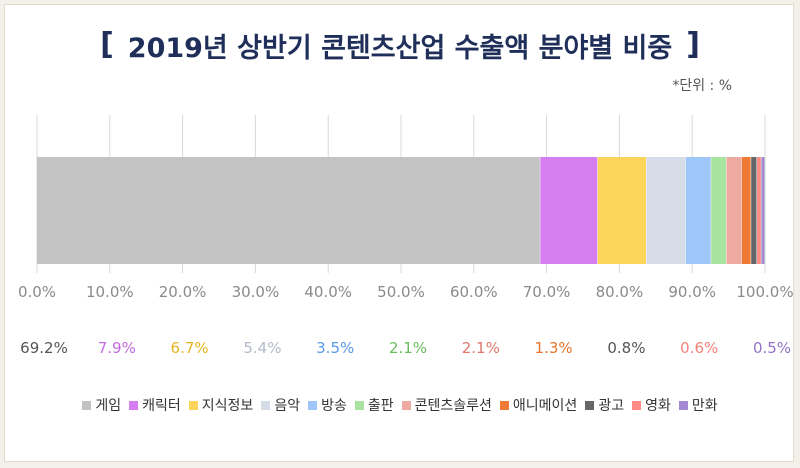  What do you see at coordinates (569, 210) in the screenshot?
I see `bar-segment-캐릭터` at bounding box center [569, 210].